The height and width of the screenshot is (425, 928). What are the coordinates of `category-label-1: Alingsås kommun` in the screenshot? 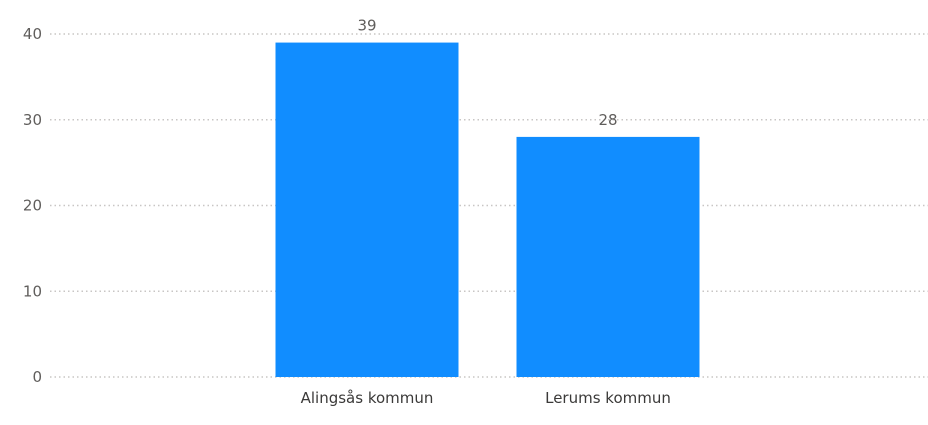 It's located at (367, 398).